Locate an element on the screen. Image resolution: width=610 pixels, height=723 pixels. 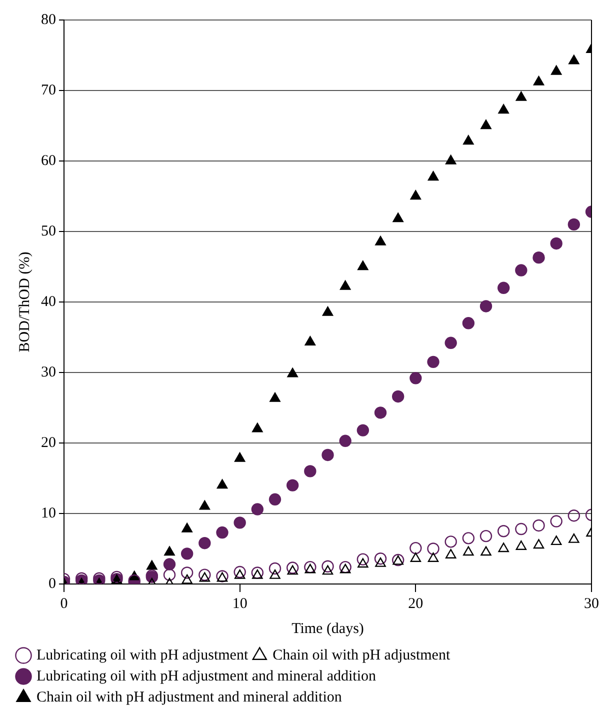
x-axis-title: Time (days) is located at coordinates (328, 628).